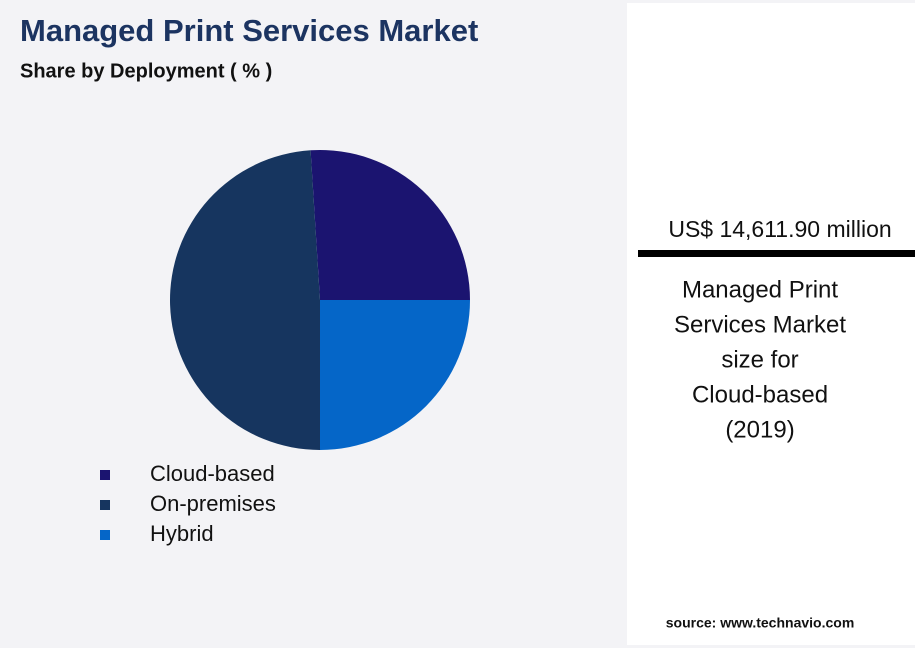 The image size is (915, 648). Describe the element at coordinates (760, 324) in the screenshot. I see `description-line: Services Market` at that location.